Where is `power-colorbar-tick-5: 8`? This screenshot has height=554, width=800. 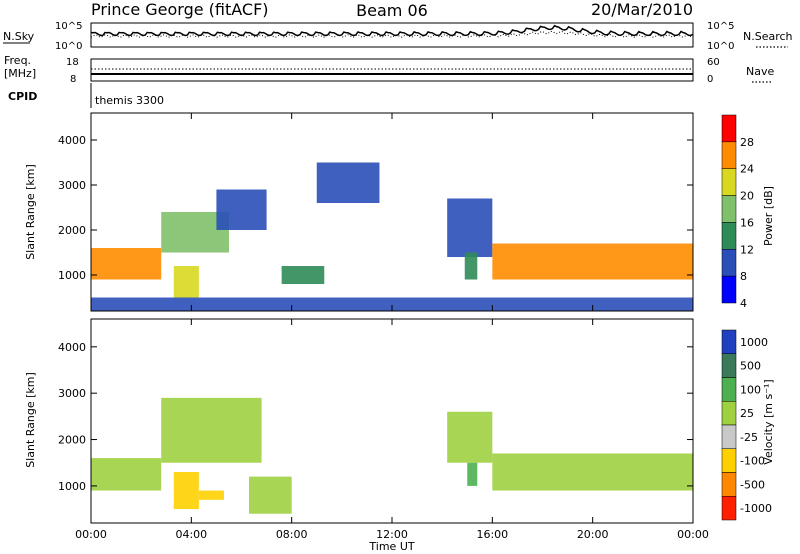
power-colorbar-tick-5: 8 is located at coordinates (743, 276).